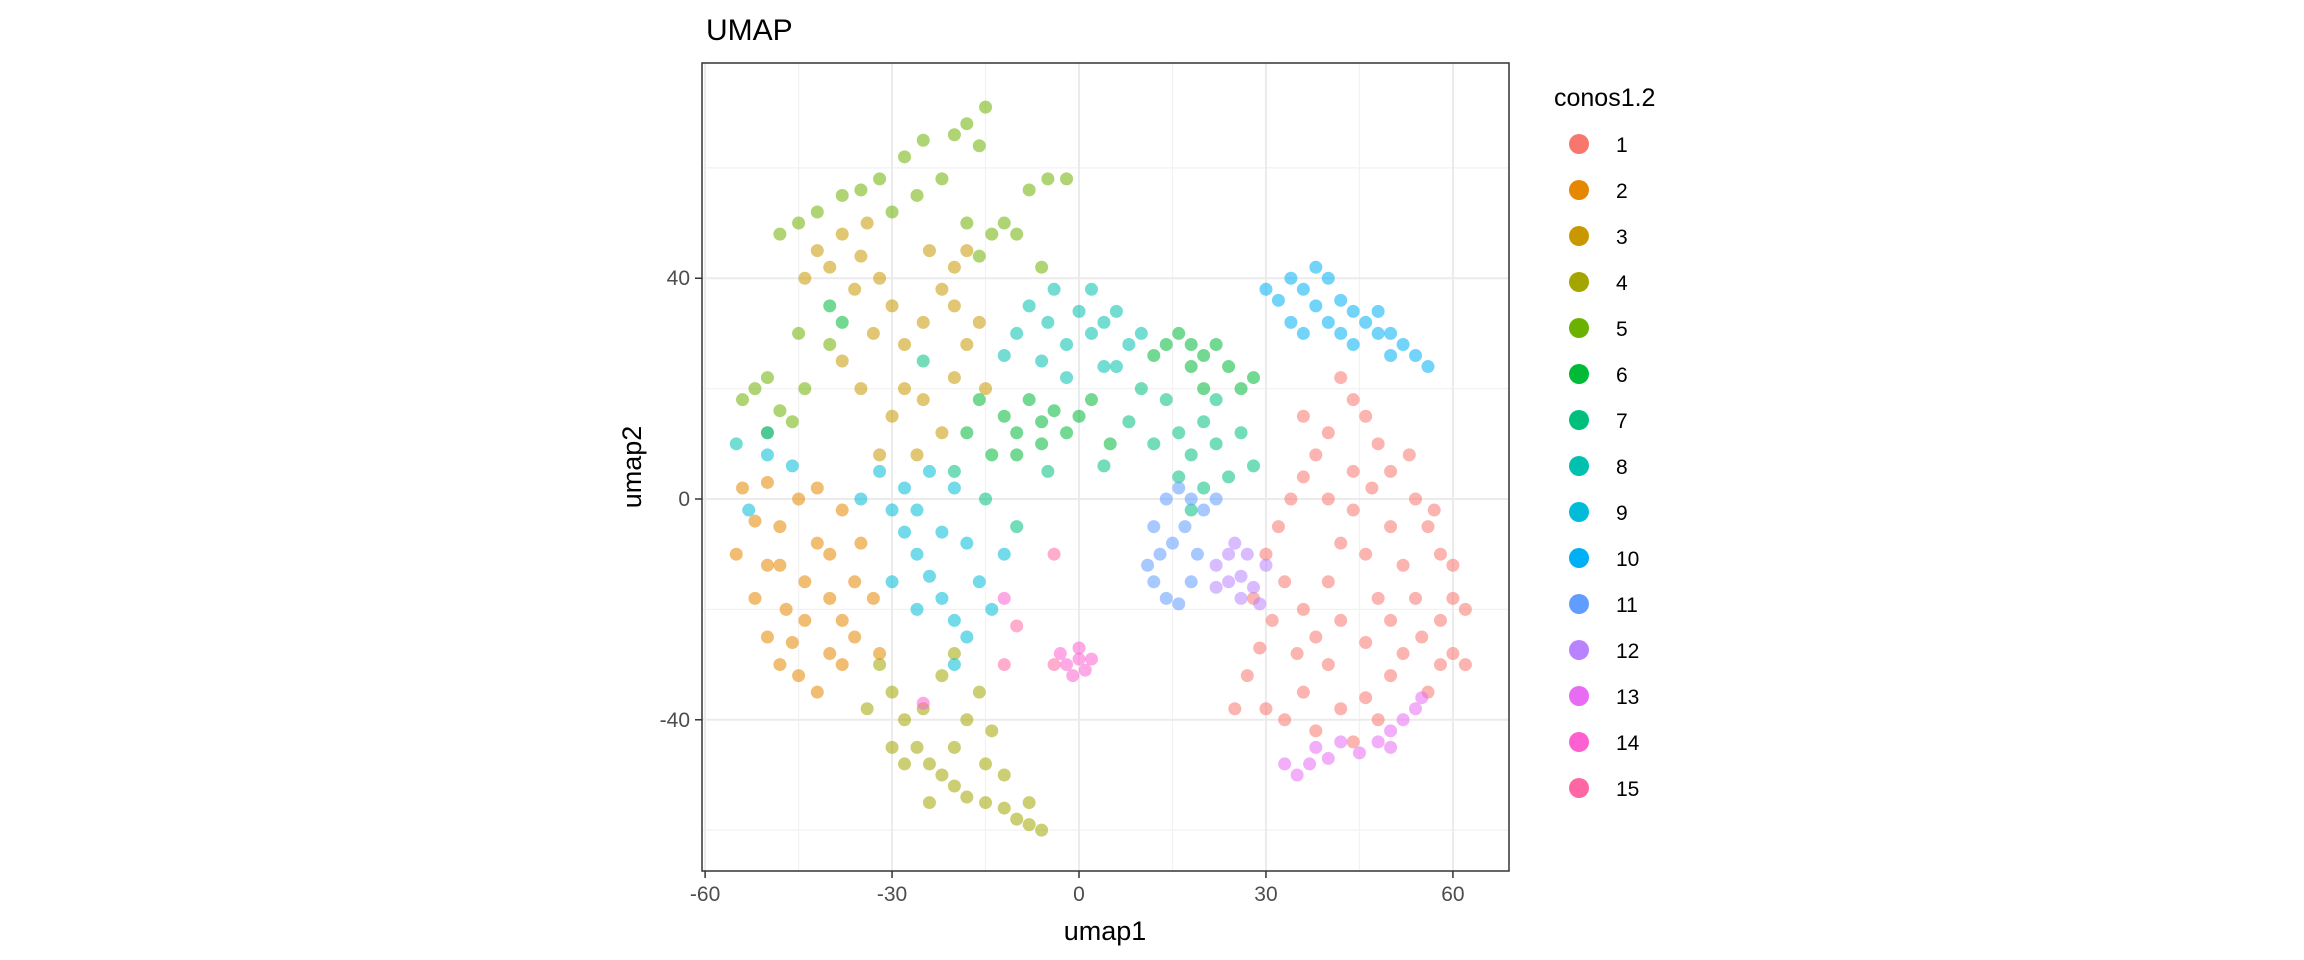  I want to click on x-tick-label: -30, so click(892, 894).